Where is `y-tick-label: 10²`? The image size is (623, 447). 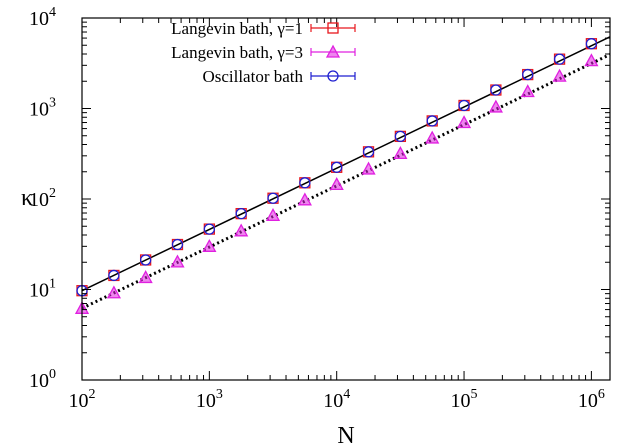
y-tick-label: 10² is located at coordinates (42, 198).